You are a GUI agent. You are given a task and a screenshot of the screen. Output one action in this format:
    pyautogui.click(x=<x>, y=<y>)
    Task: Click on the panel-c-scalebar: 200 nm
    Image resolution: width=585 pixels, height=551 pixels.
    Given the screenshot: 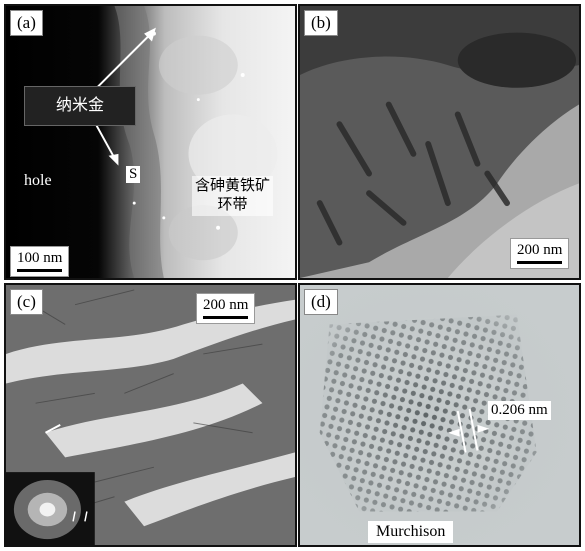 What is the action you would take?
    pyautogui.click(x=226, y=308)
    